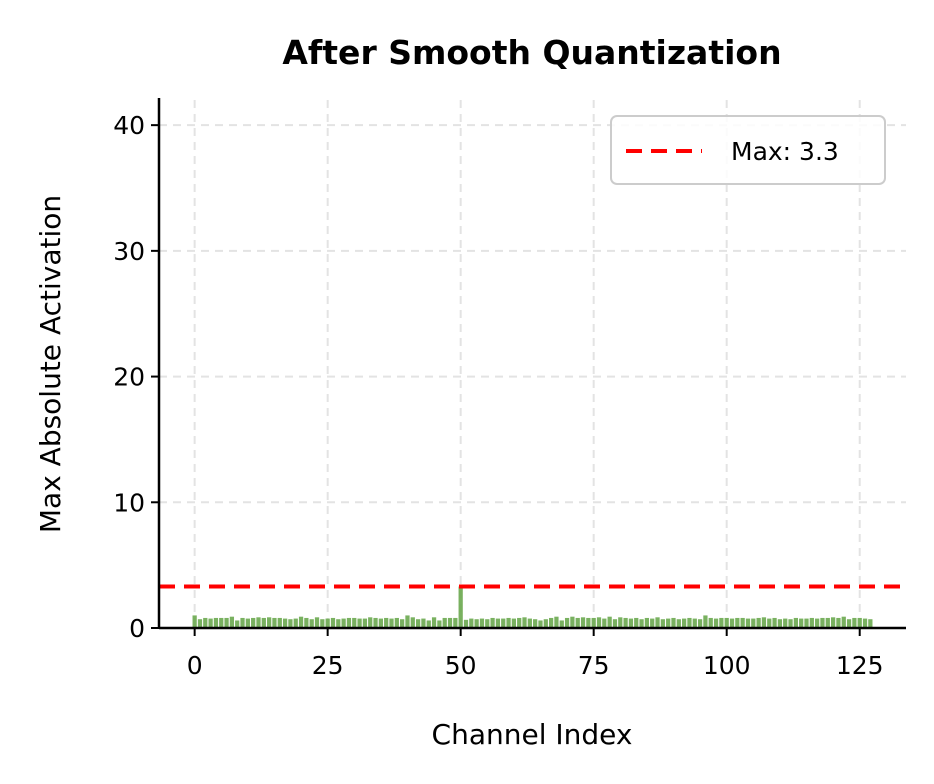 This screenshot has height=784, width=934. Describe the element at coordinates (532, 607) in the screenshot. I see `bar-series` at that location.